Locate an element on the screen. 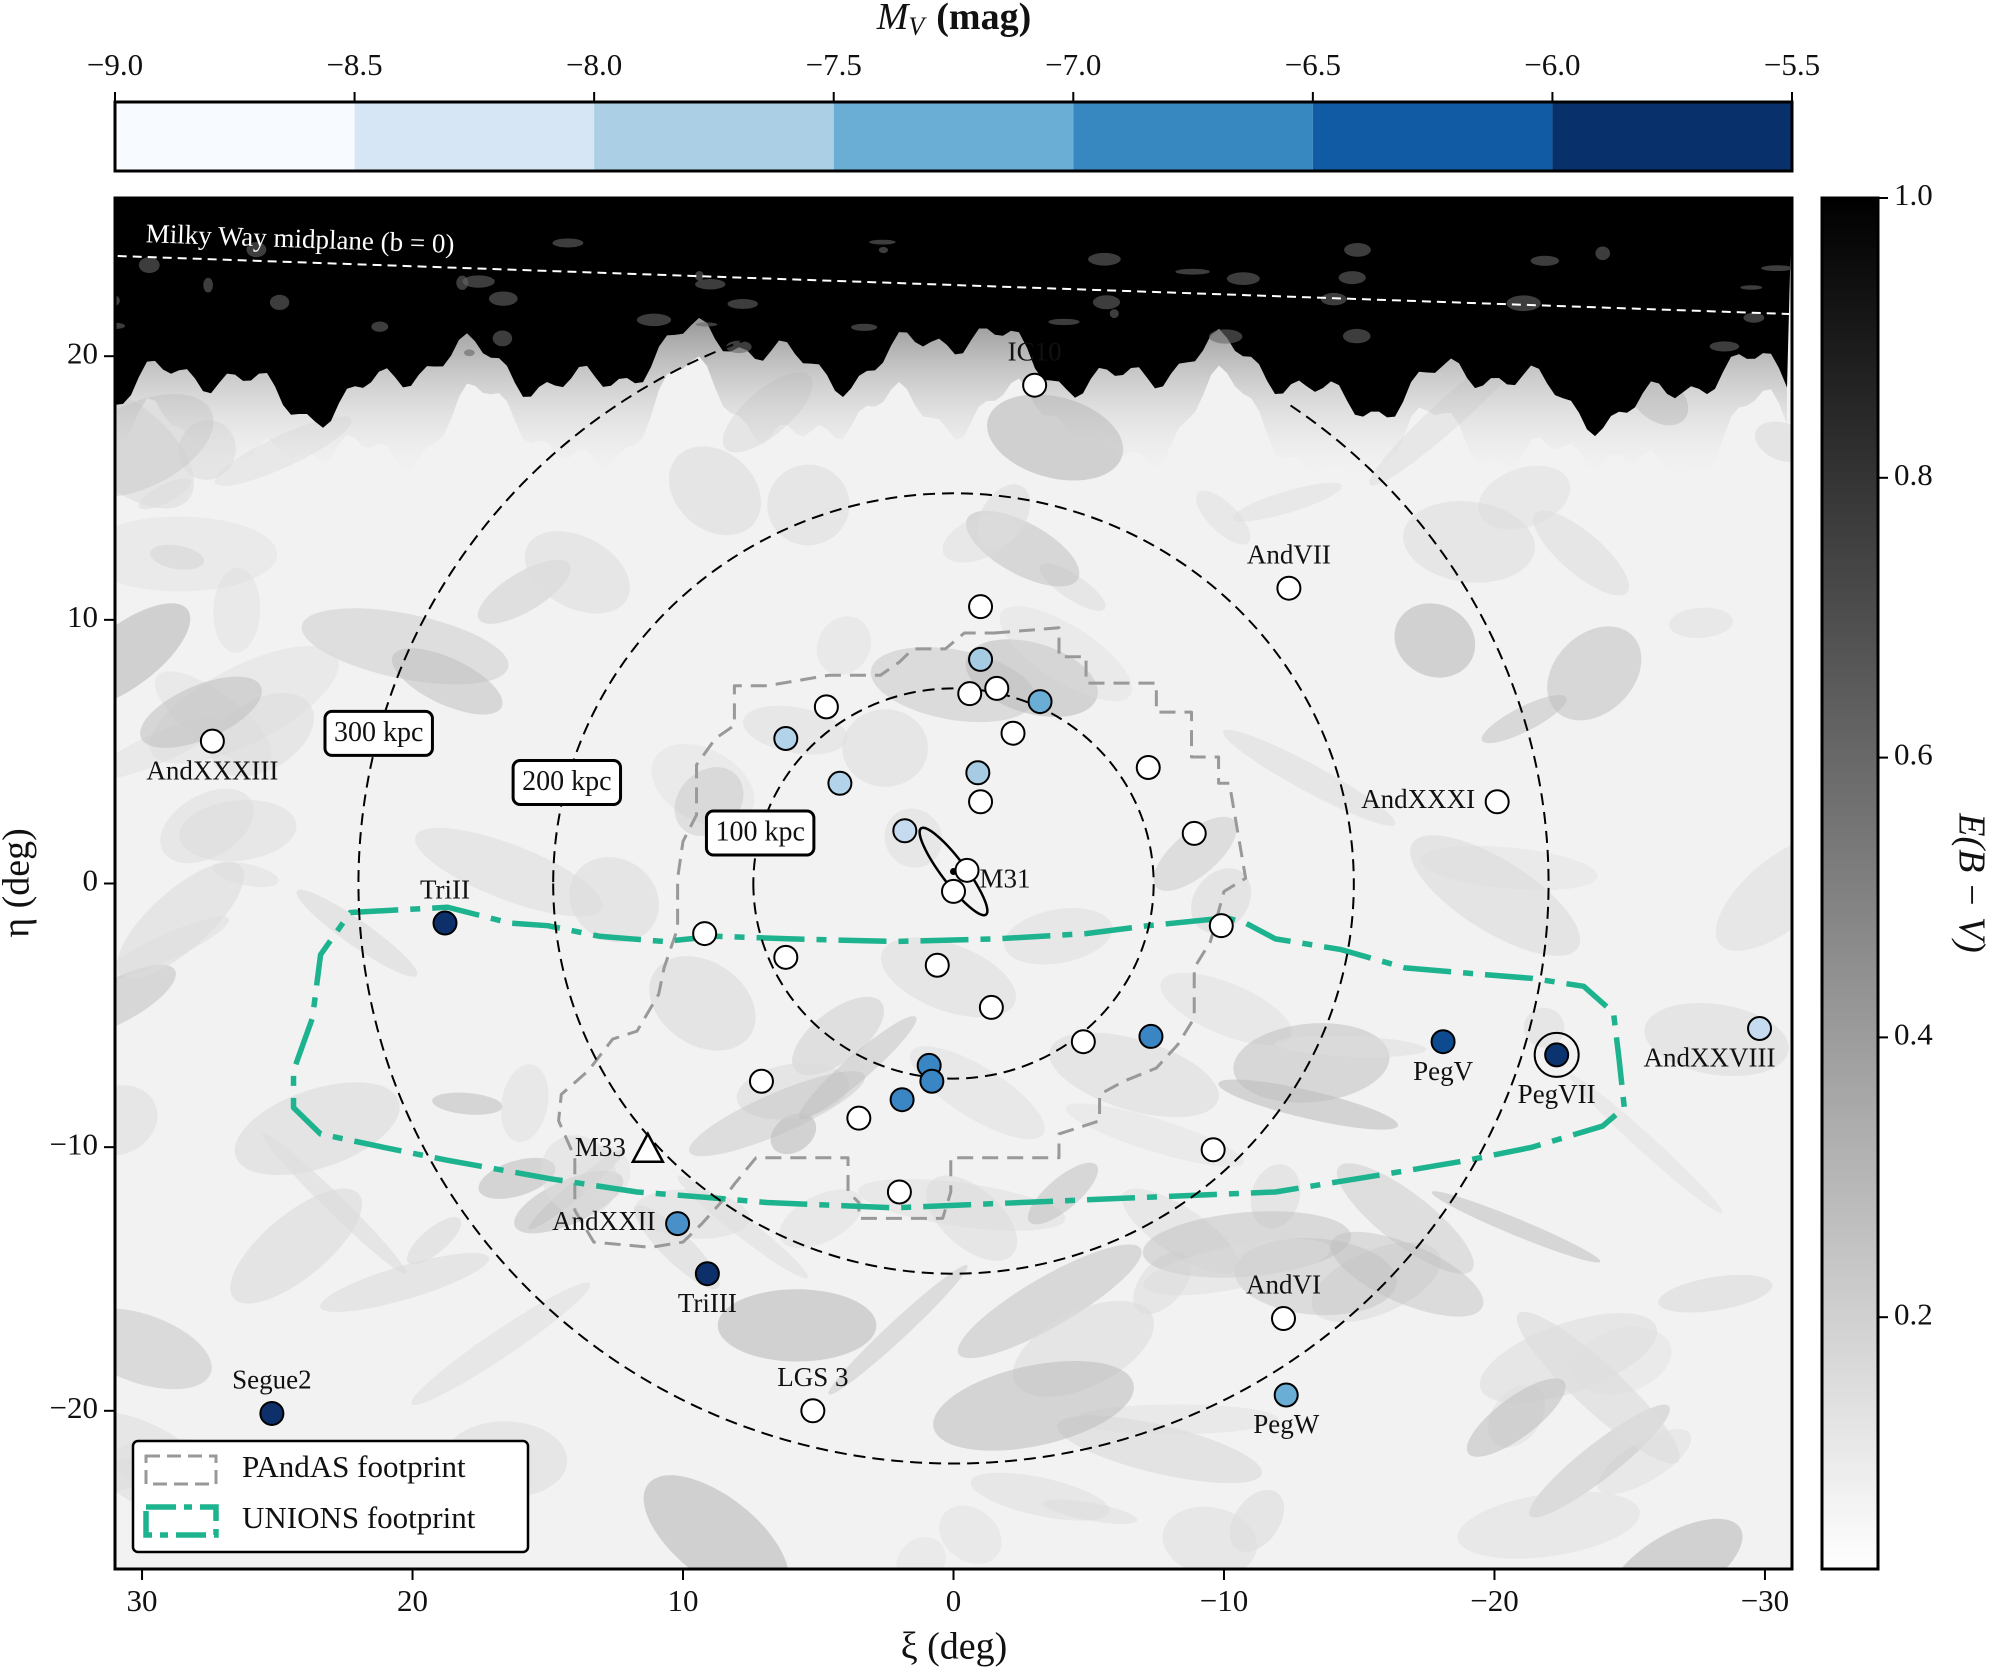 The height and width of the screenshot is (1672, 2000). galaxy-label: AndXXII is located at coordinates (603, 1221).